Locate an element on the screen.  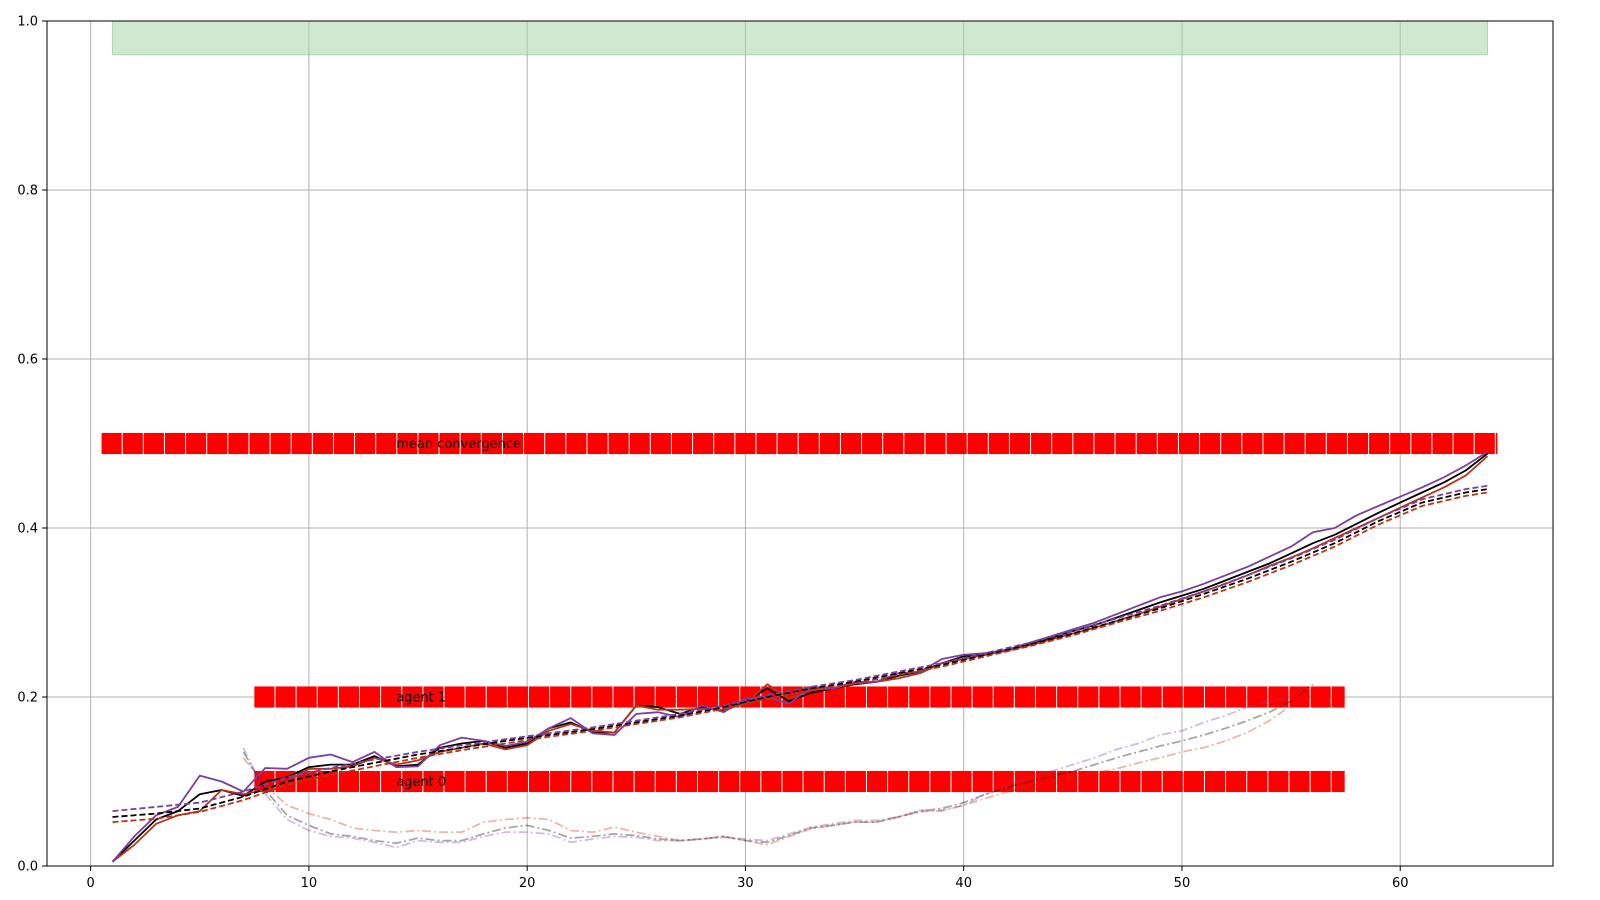
y-tick-label: 0.2 is located at coordinates (27, 698).